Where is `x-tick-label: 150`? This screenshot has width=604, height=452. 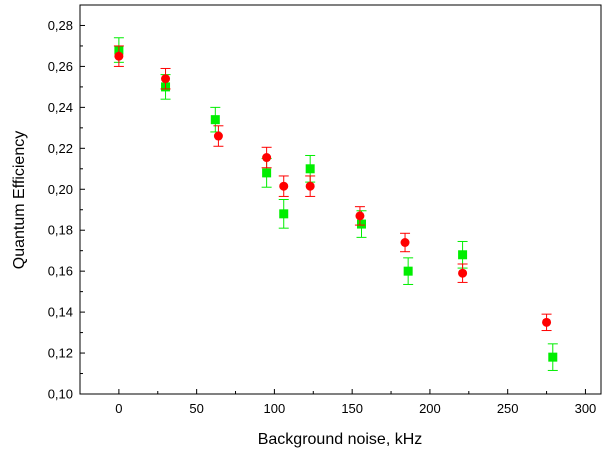
x-tick-label: 150 is located at coordinates (352, 408).